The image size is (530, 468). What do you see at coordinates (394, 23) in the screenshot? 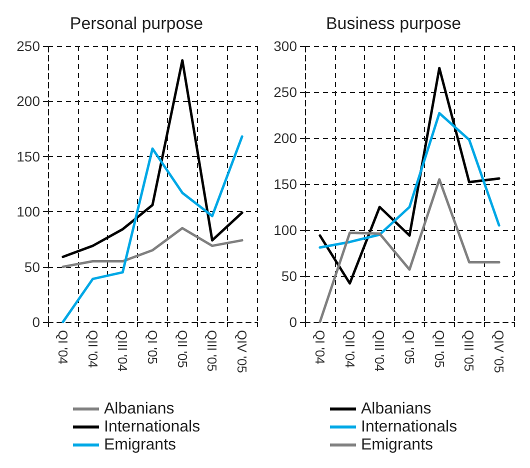
I see `chart-title: Business purpose` at bounding box center [394, 23].